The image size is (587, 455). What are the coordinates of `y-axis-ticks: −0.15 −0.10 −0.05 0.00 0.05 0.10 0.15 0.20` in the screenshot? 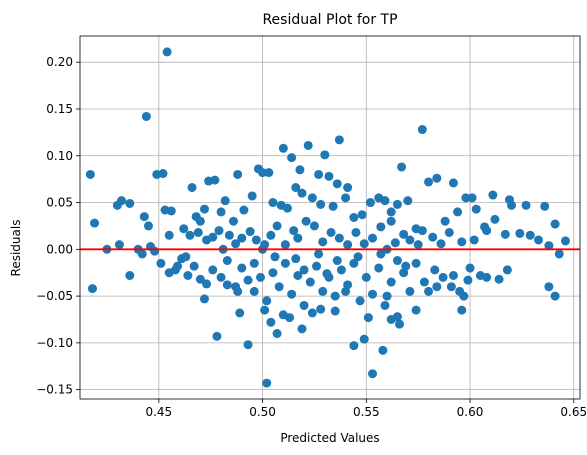 It's located at (58, 226).